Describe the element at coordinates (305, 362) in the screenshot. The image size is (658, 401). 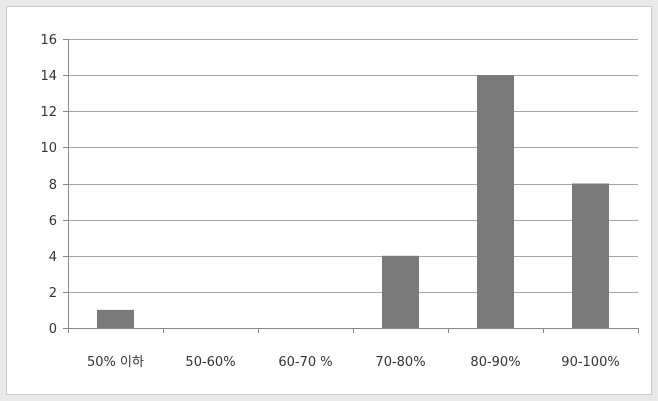
I see `x-tick-label: 60-70 %` at that location.